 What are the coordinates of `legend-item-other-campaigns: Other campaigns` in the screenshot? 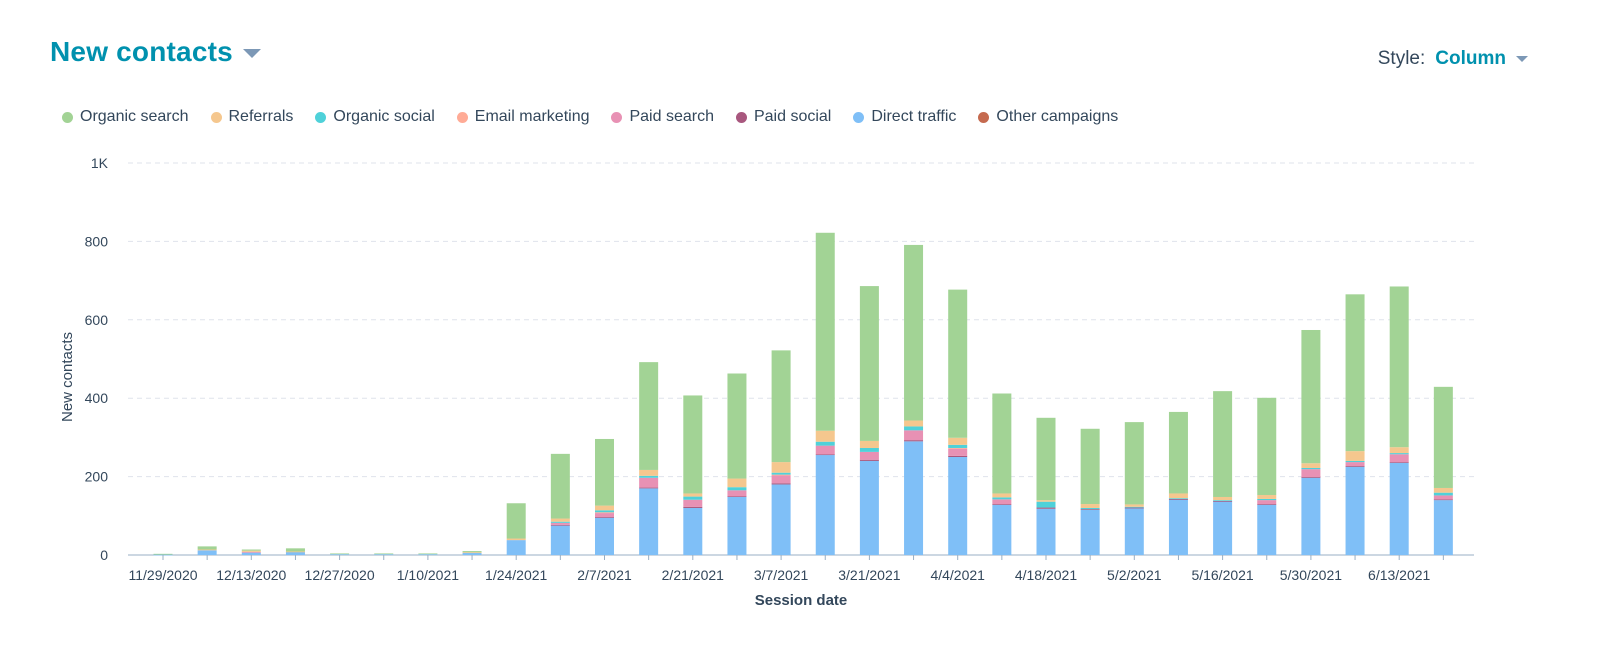 It's located at (1048, 117).